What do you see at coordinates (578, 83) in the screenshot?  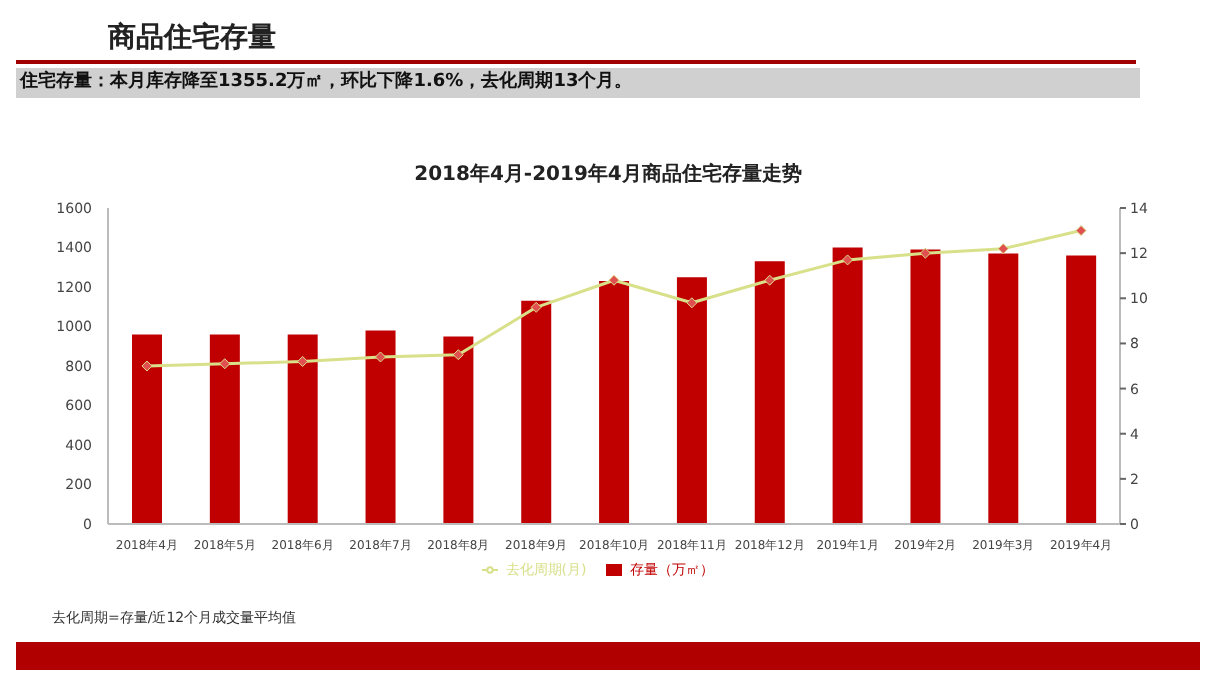 I see `text: 住宅存量：本月库存降至1355.2万㎡，环比下降1.6%，去化周期13个月。` at bounding box center [578, 83].